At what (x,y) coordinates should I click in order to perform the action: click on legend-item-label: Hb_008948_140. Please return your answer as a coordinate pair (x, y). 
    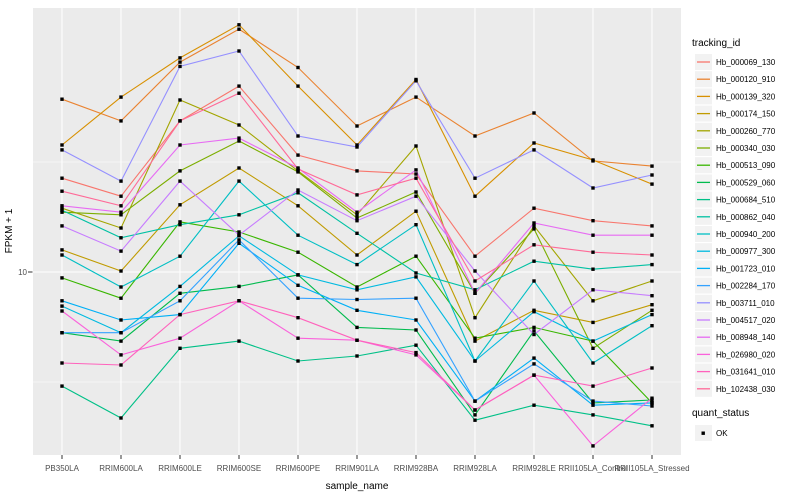
    Looking at the image, I should click on (746, 337).